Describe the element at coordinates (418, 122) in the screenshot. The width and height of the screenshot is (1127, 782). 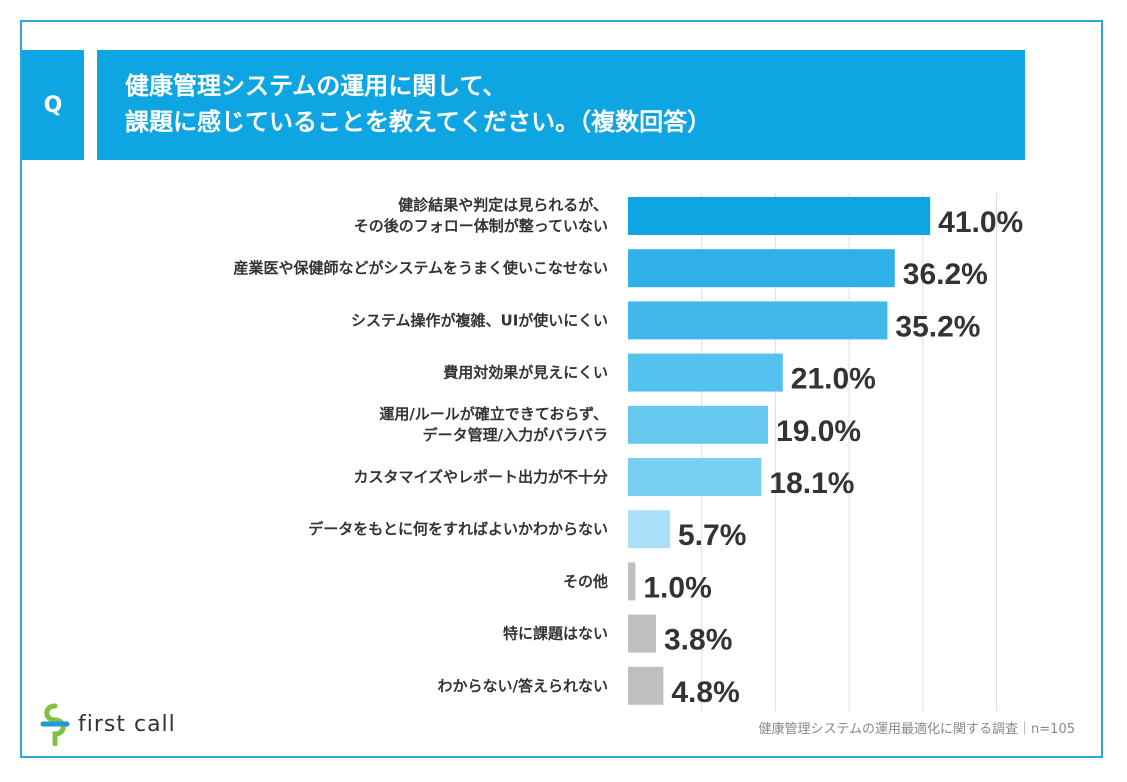
I see `title-line-2: 課題に感じていることを教えてください。（複数回答）` at that location.